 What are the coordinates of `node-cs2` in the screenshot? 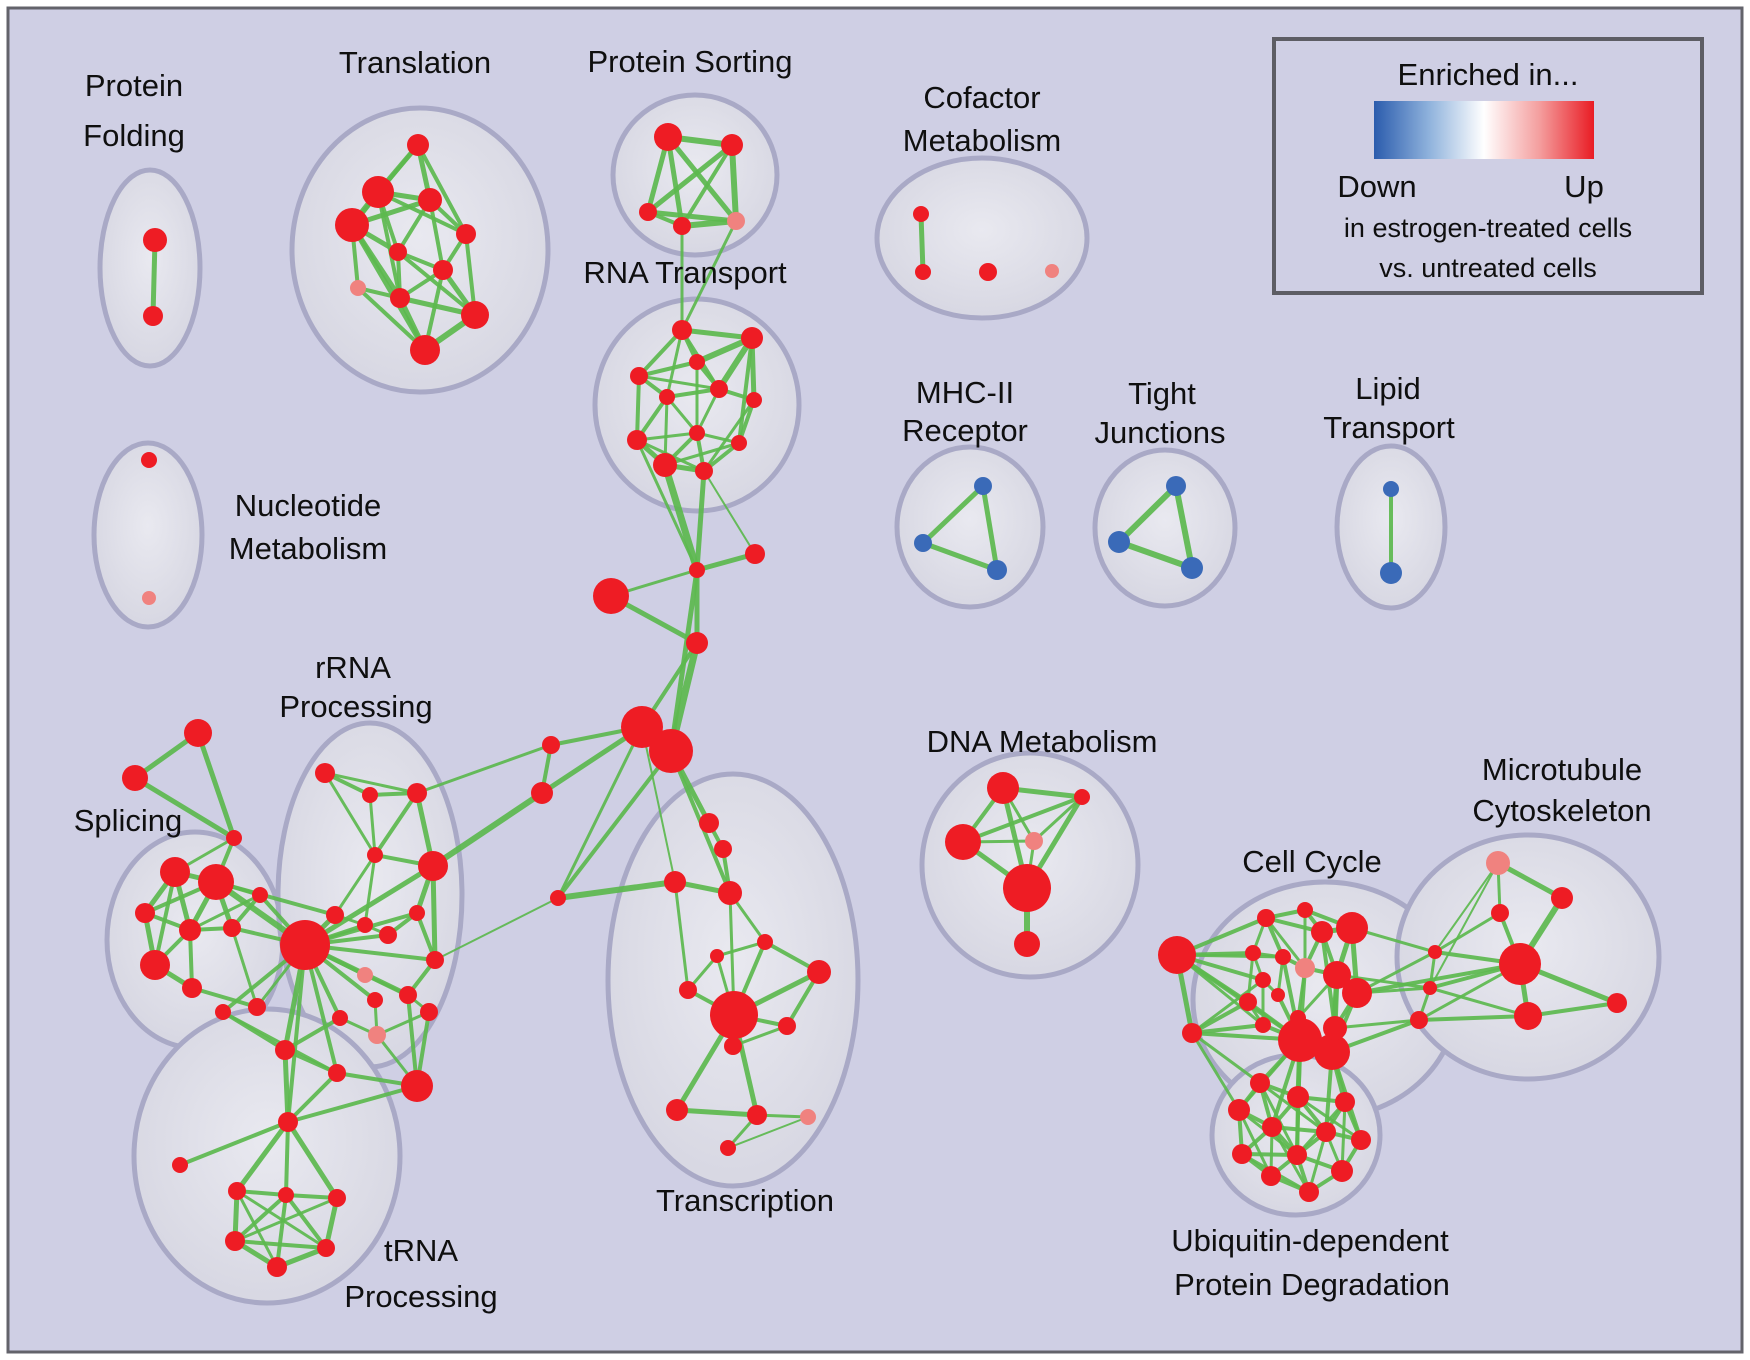 It's located at (1192, 1033).